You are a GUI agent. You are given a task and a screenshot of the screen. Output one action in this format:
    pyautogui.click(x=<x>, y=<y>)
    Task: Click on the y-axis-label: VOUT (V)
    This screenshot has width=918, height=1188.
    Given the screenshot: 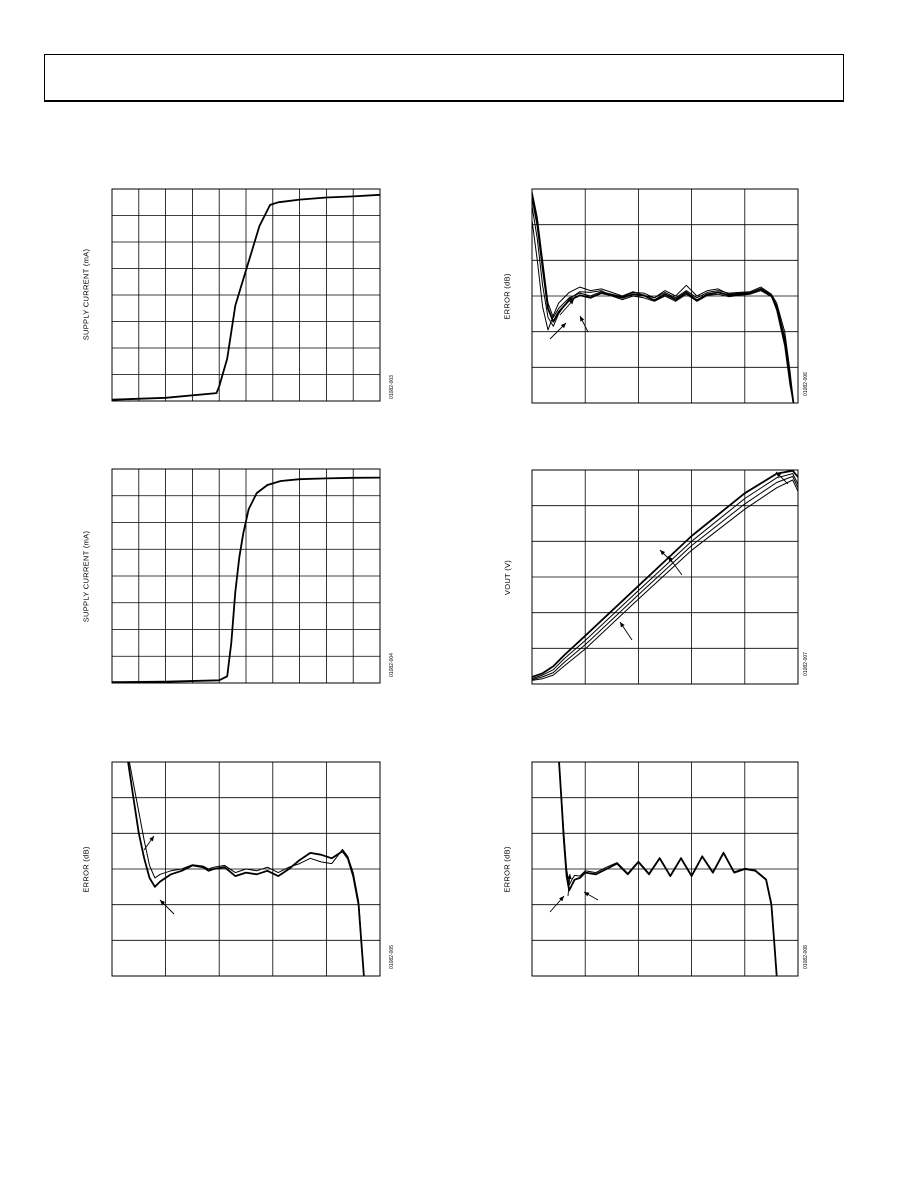 What is the action you would take?
    pyautogui.click(x=507, y=577)
    